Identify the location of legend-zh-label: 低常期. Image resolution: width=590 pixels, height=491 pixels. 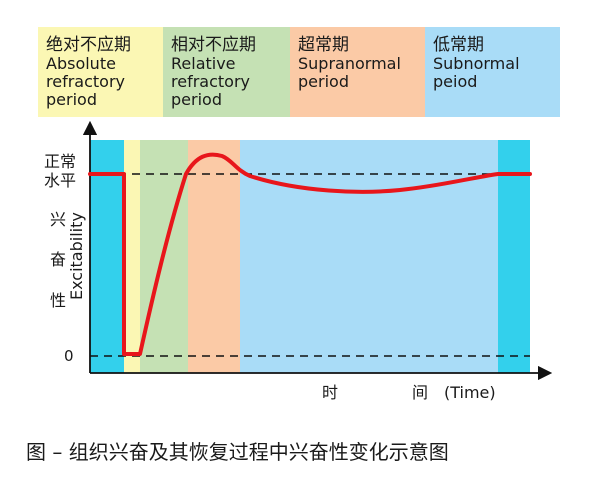
(458, 45).